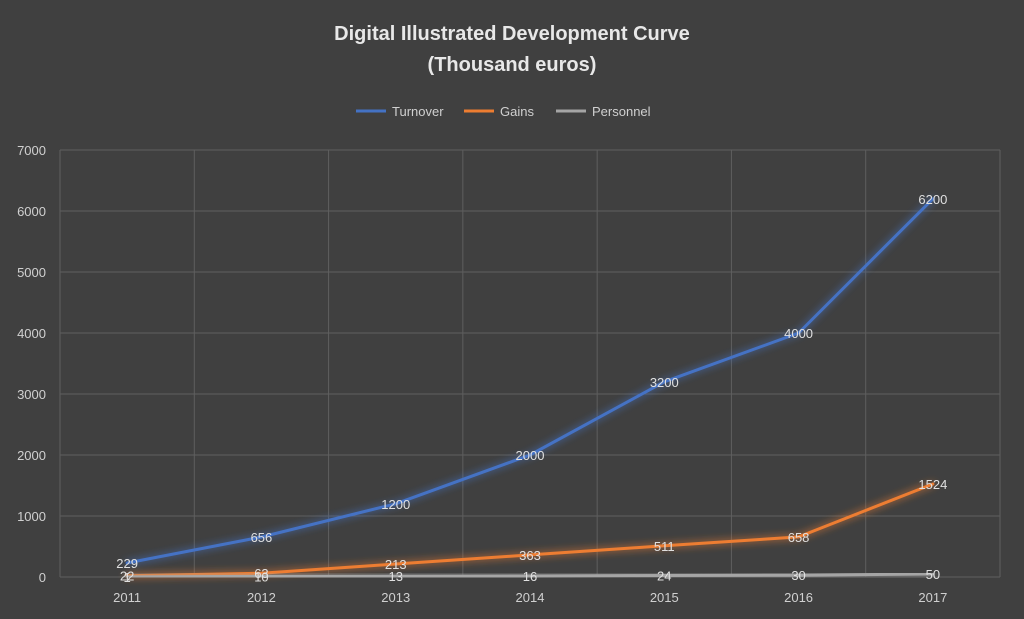  Describe the element at coordinates (31, 150) in the screenshot. I see `y-tick-label: 7000` at that location.